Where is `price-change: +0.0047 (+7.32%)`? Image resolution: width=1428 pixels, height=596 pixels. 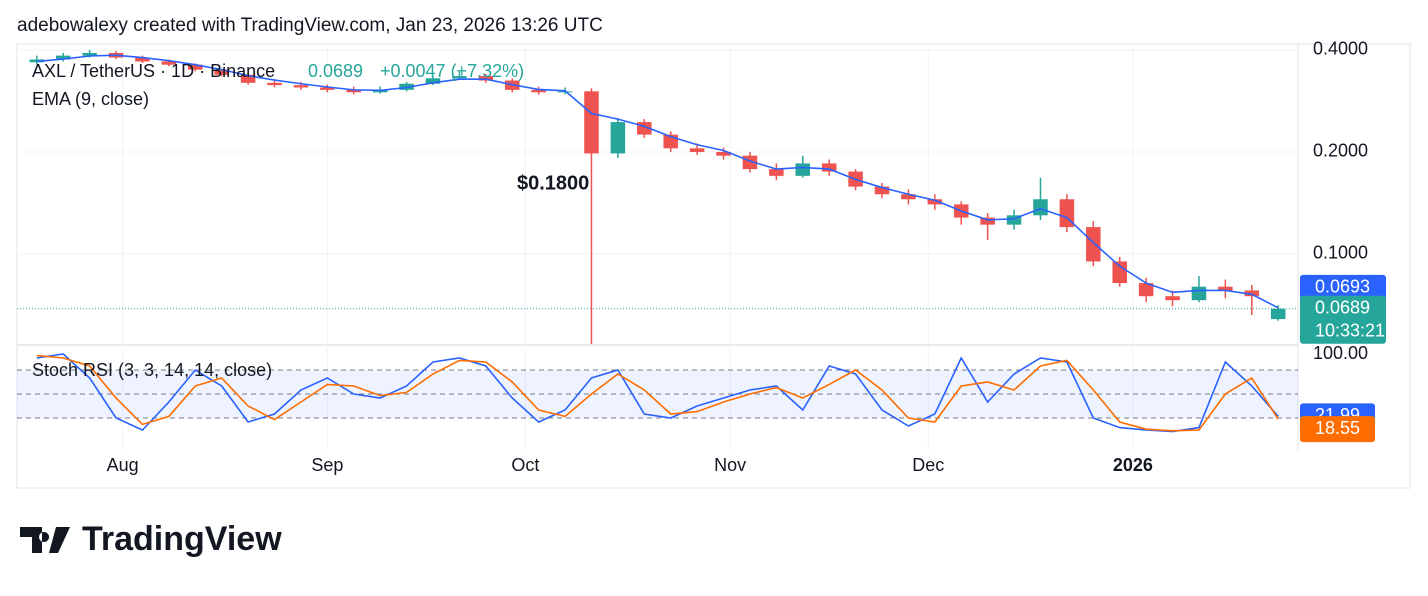
price-change: +0.0047 (+7.32%) is located at coordinates (452, 71).